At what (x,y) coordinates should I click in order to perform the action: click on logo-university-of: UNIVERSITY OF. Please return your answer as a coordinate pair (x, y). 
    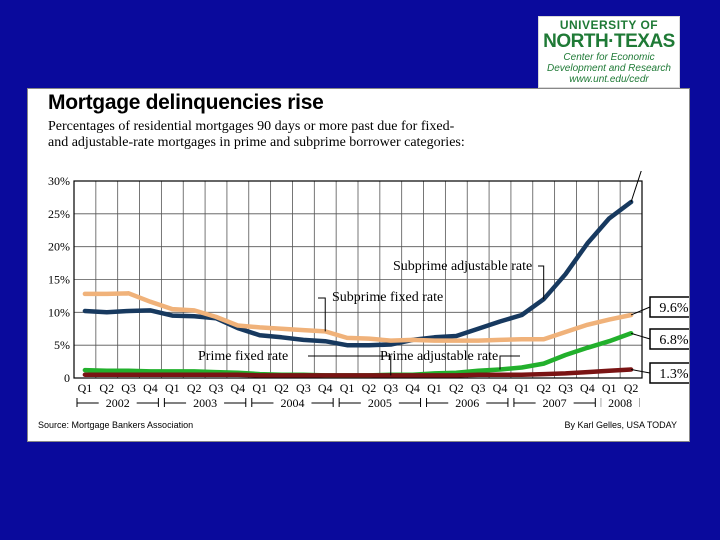
    Looking at the image, I should click on (609, 25).